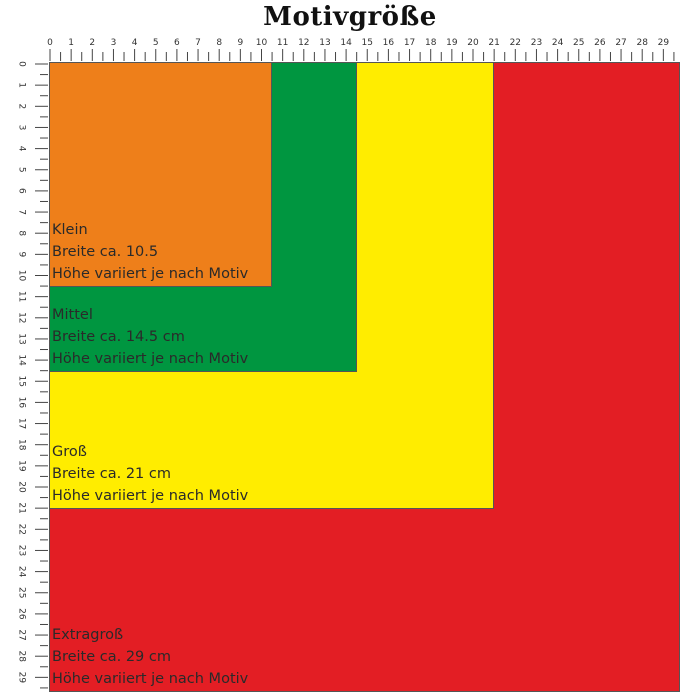 The image size is (700, 700). I want to click on left-ruler-label: 20, so click(22, 487).